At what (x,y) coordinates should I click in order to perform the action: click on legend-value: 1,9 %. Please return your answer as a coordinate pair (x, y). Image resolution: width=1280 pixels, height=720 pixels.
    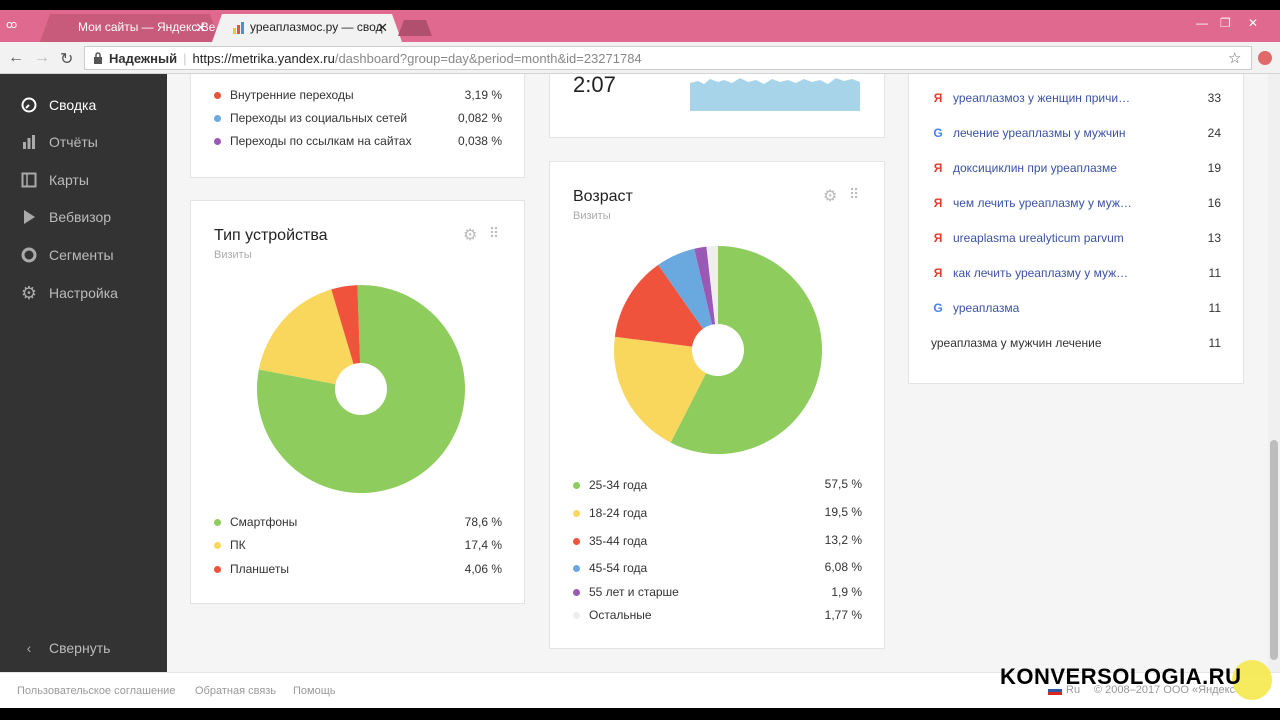
    Looking at the image, I should click on (846, 592).